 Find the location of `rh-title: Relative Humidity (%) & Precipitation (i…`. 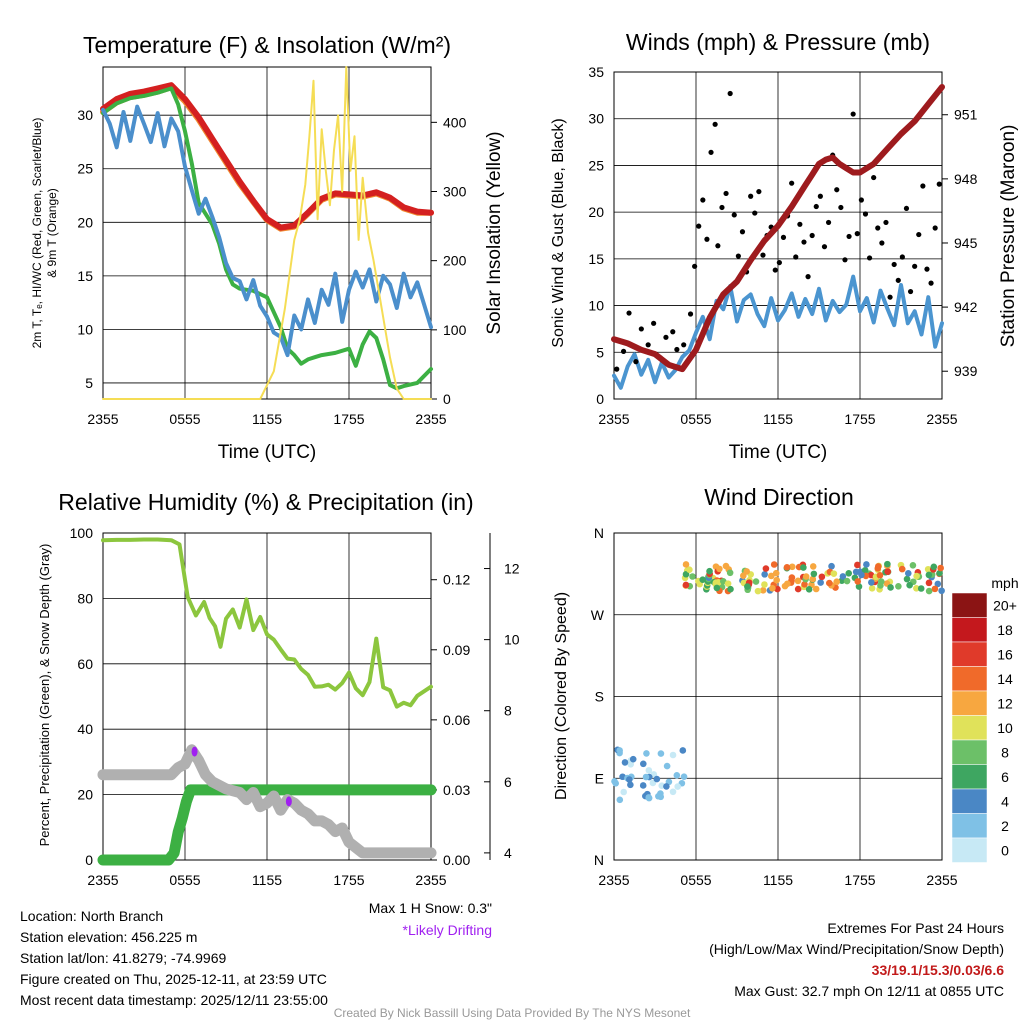

rh-title: Relative Humidity (%) & Precipitation (i… is located at coordinates (265, 502).